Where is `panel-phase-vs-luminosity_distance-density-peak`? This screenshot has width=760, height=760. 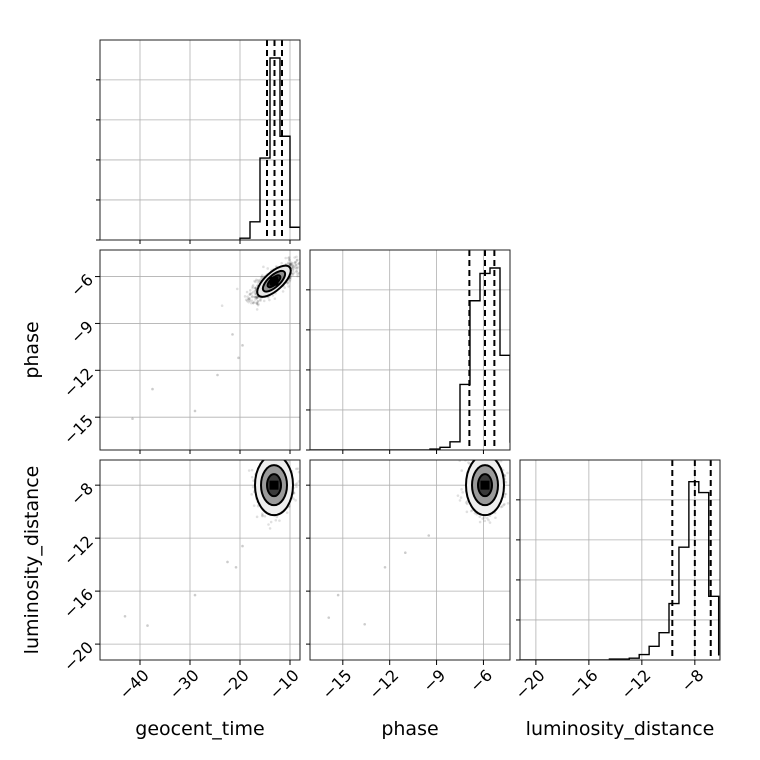
panel-phase-vs-luminosity_distance-density-peak is located at coordinates (485, 485).